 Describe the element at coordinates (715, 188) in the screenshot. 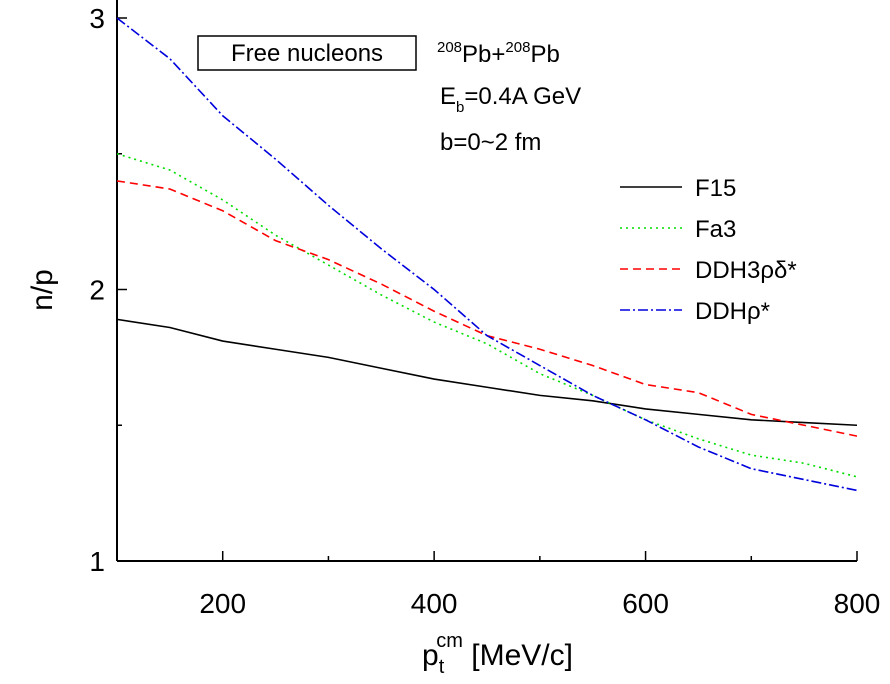

I see `legend-label: F15` at that location.